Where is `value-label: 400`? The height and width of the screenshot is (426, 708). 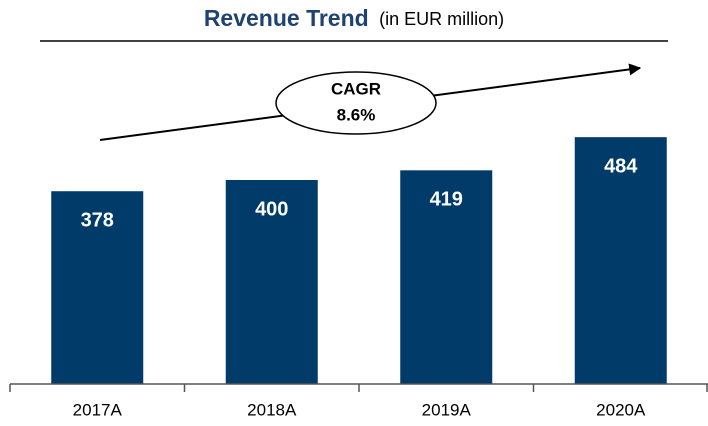 value-label: 400 is located at coordinates (271, 209).